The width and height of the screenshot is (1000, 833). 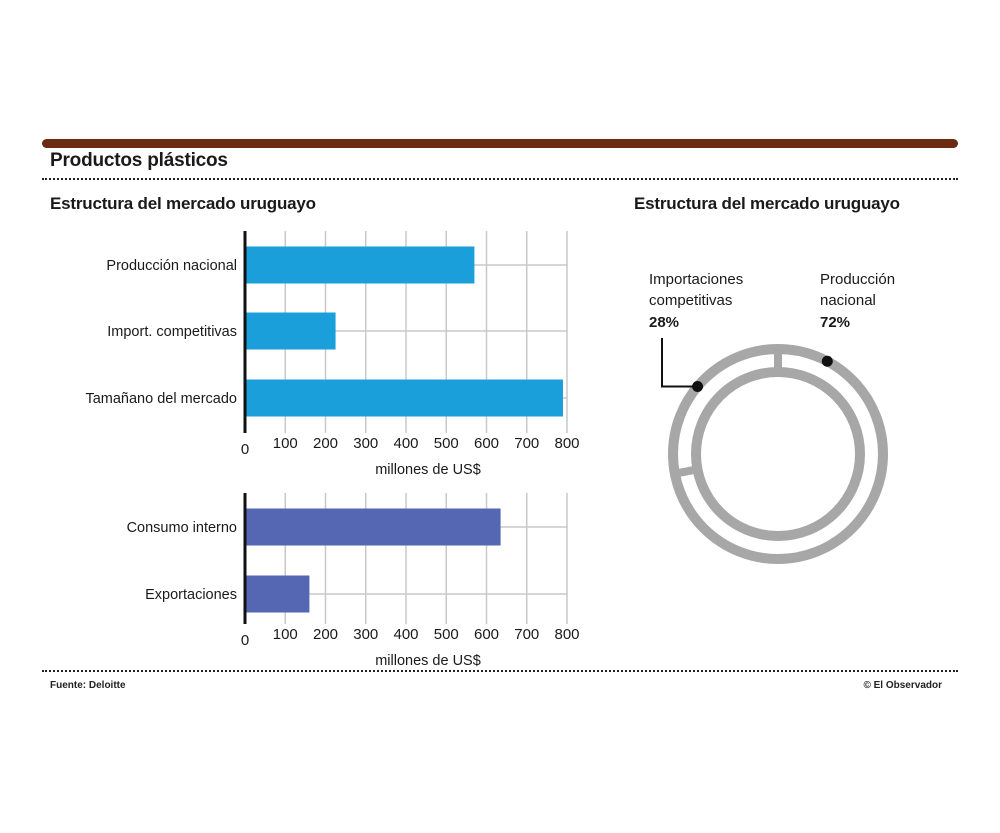 What do you see at coordinates (500, 143) in the screenshot?
I see `top-rule` at bounding box center [500, 143].